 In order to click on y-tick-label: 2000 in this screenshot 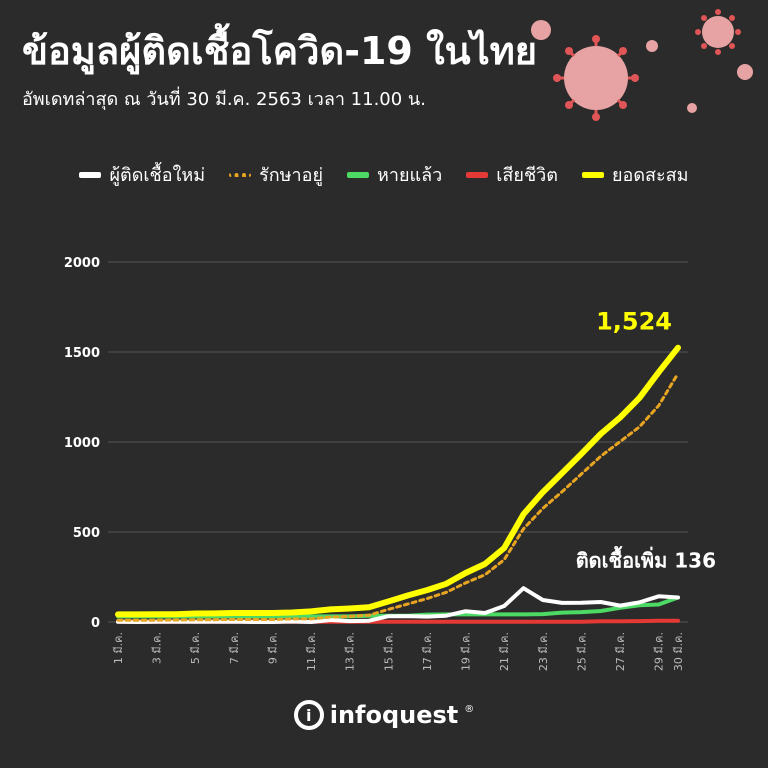, I will do `click(82, 263)`.